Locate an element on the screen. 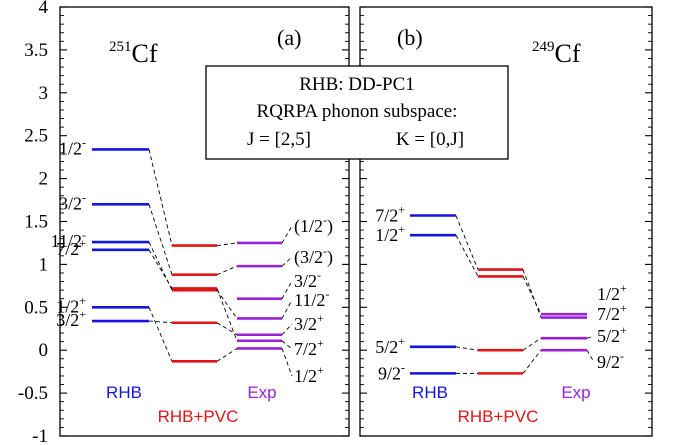 The image size is (678, 445). info-line-1: RHB: DD-PC1 is located at coordinates (357, 84).